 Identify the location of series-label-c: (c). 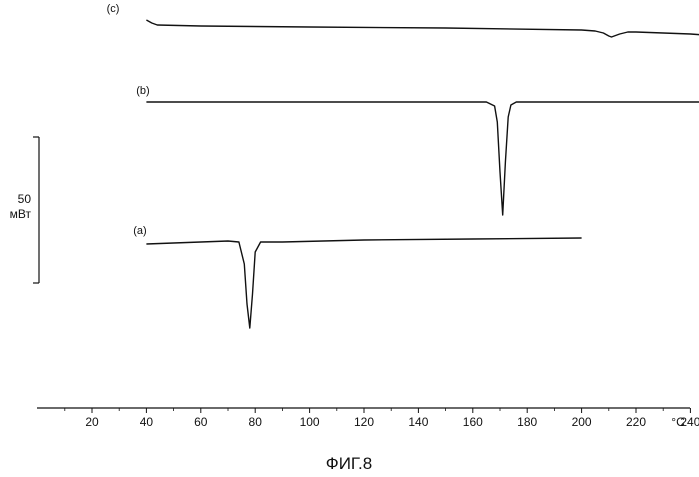
(113, 9).